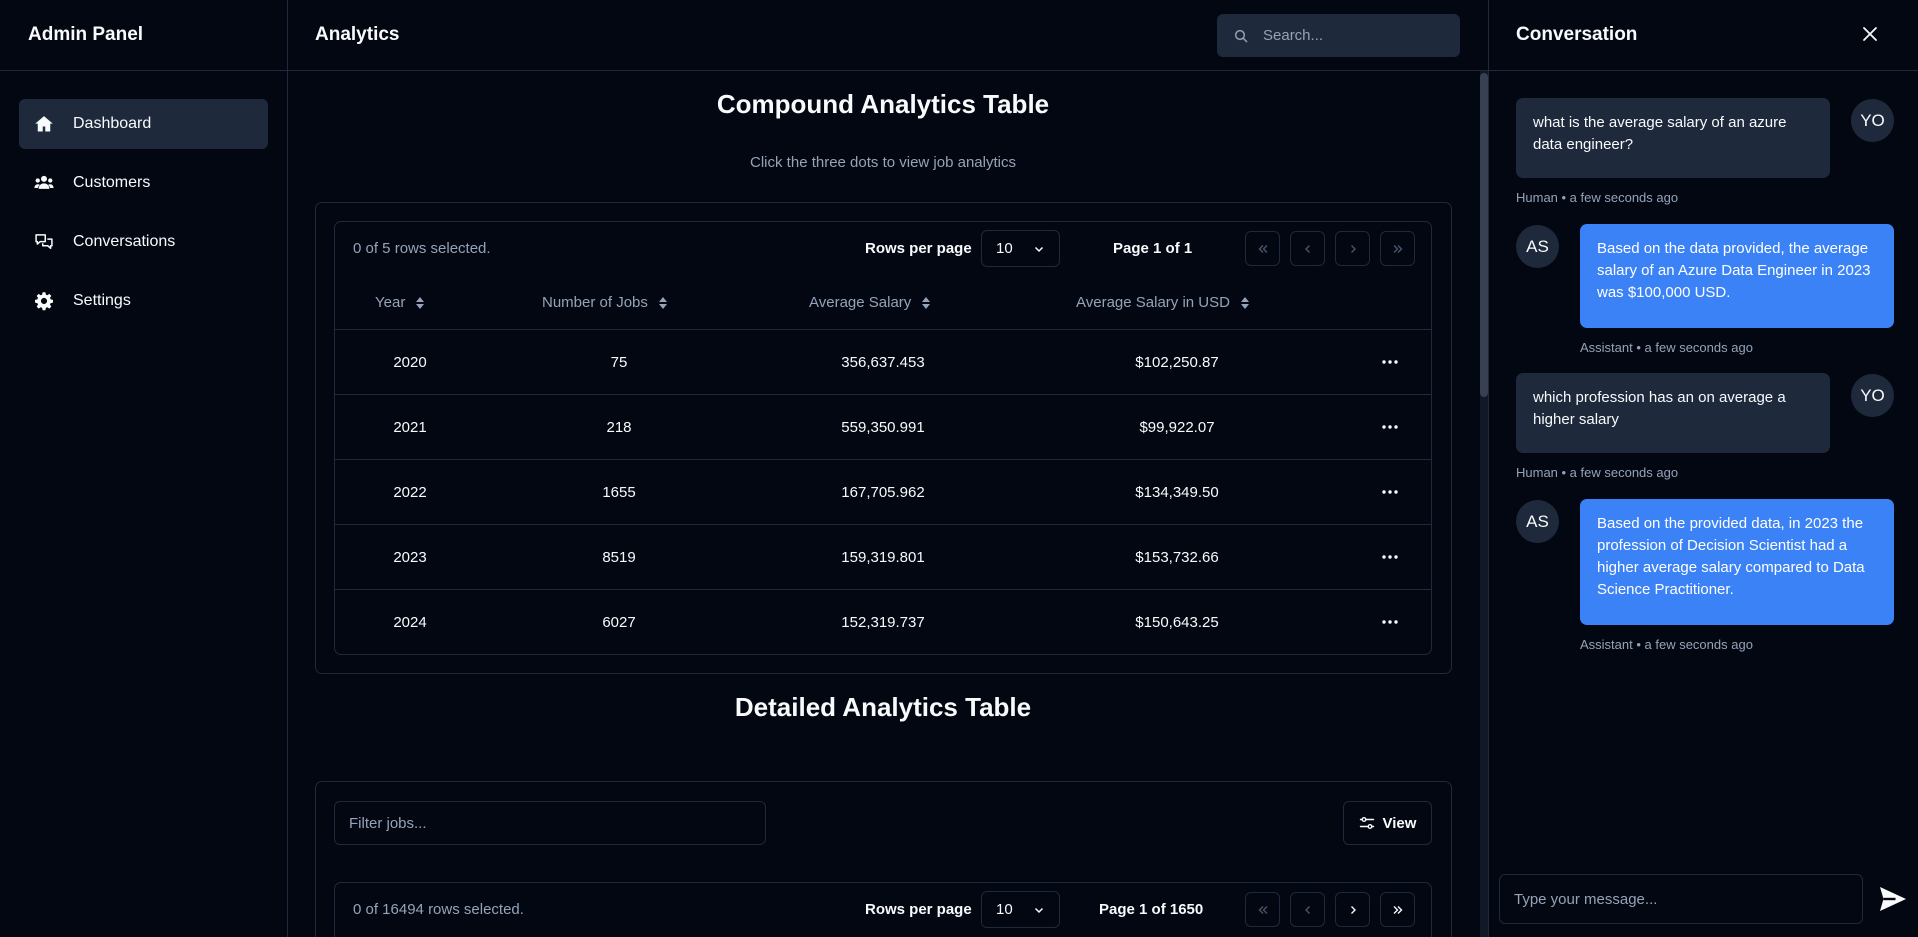 This screenshot has height=937, width=1918. Describe the element at coordinates (1039, 910) in the screenshot. I see `chevron-down-icon` at that location.